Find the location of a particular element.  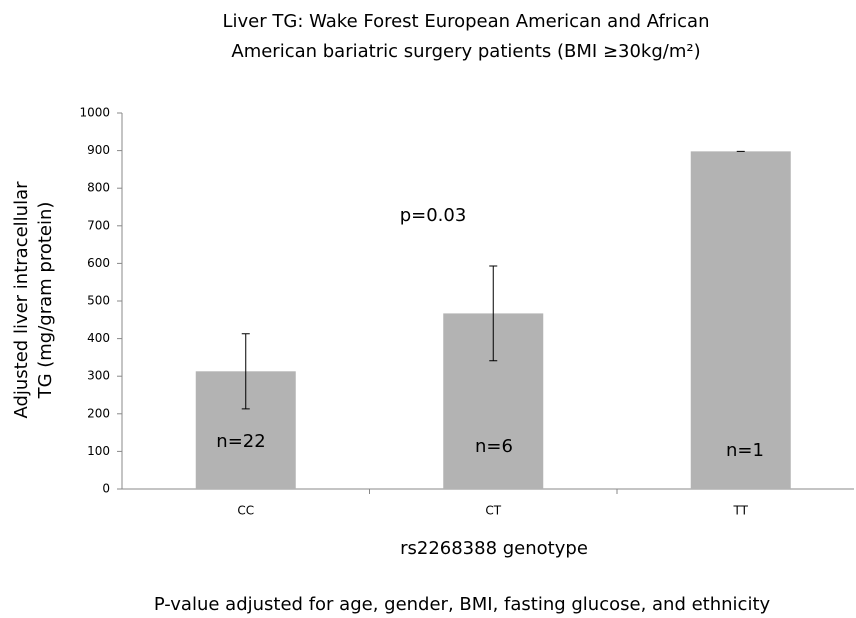

x-tick-label: CC is located at coordinates (245, 511).